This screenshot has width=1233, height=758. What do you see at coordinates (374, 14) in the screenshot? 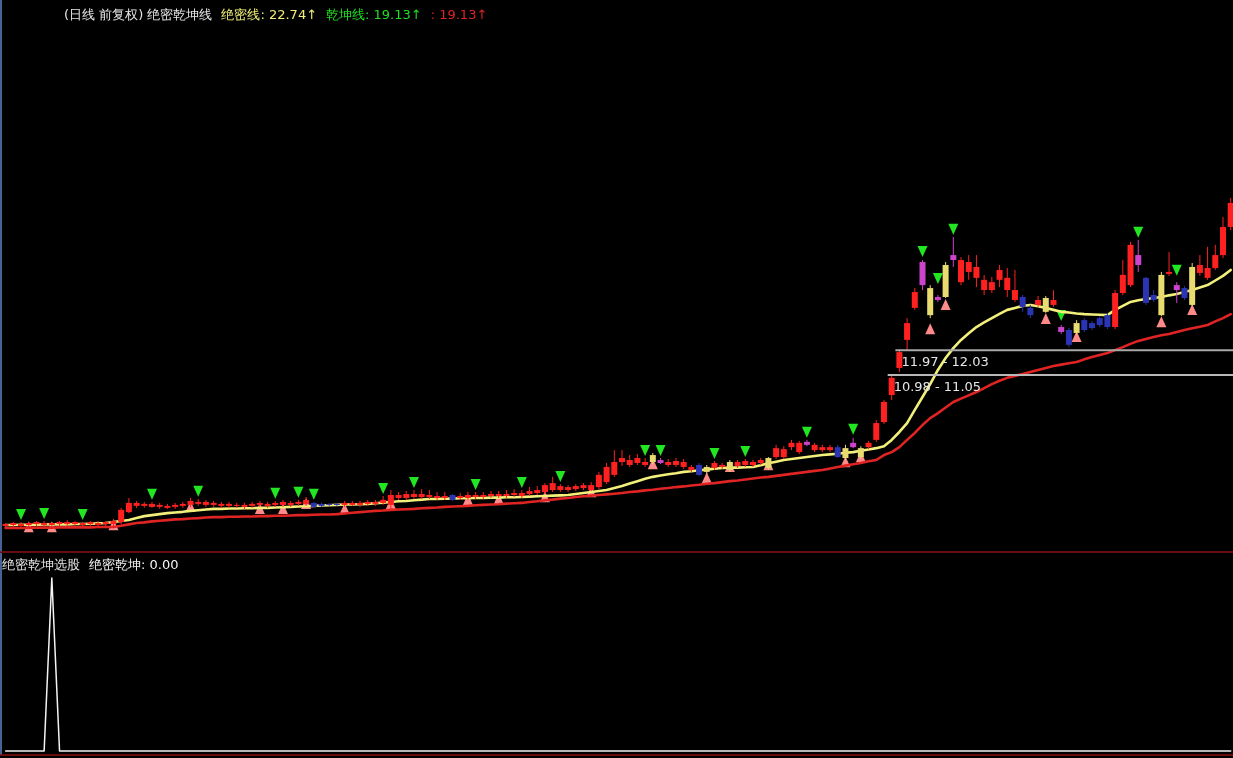
I see `legend-label: 乾坤线: 19.13↑` at bounding box center [374, 14].